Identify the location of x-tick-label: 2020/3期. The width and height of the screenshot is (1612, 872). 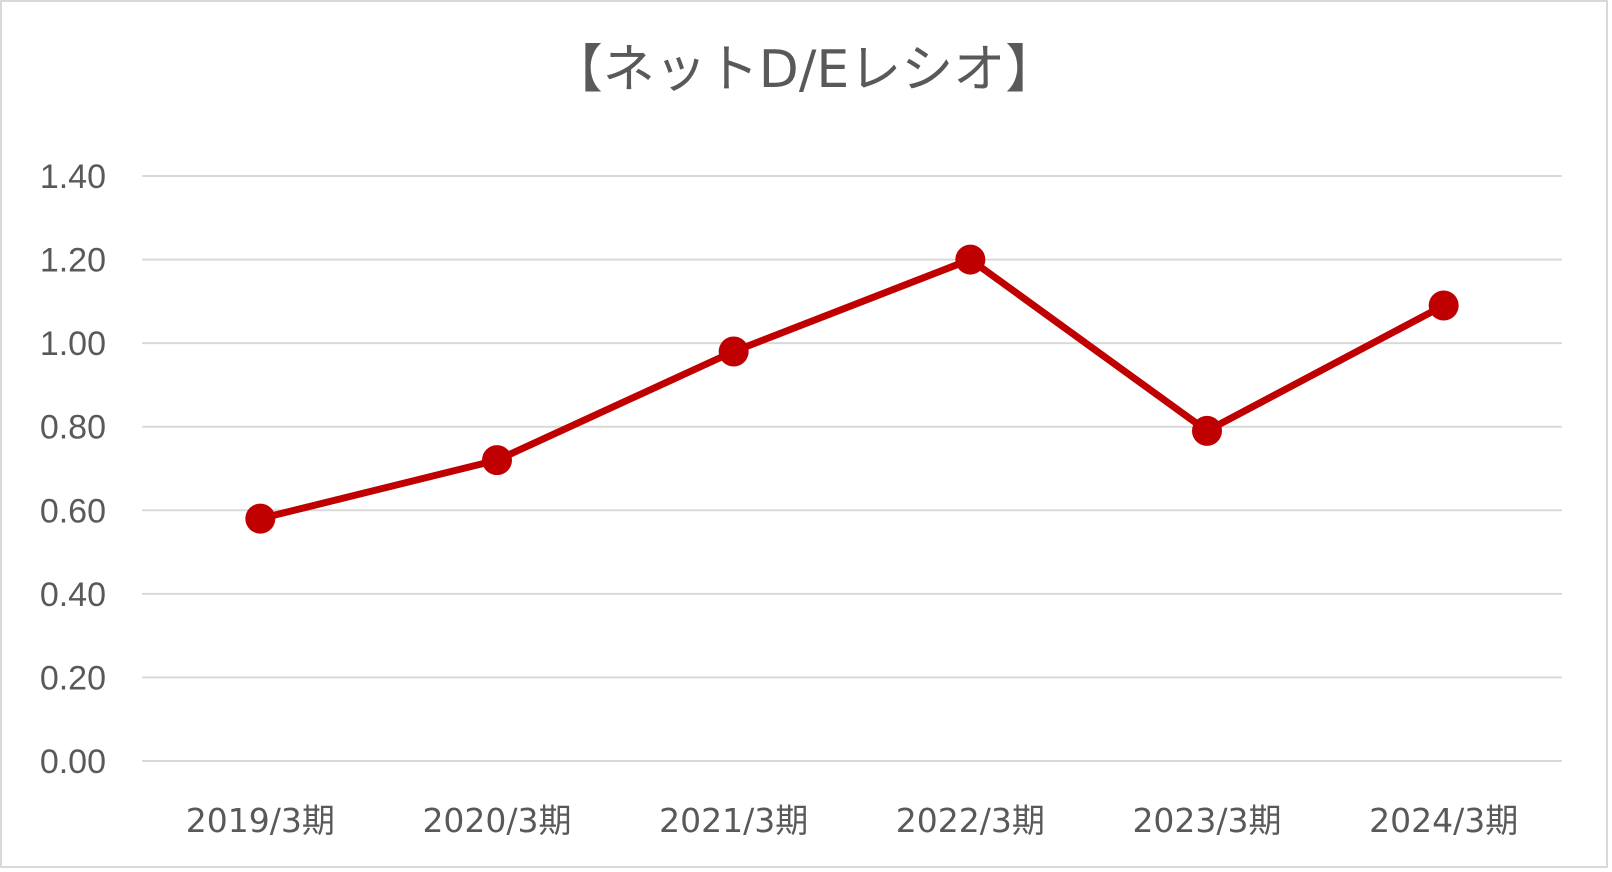
(496, 820).